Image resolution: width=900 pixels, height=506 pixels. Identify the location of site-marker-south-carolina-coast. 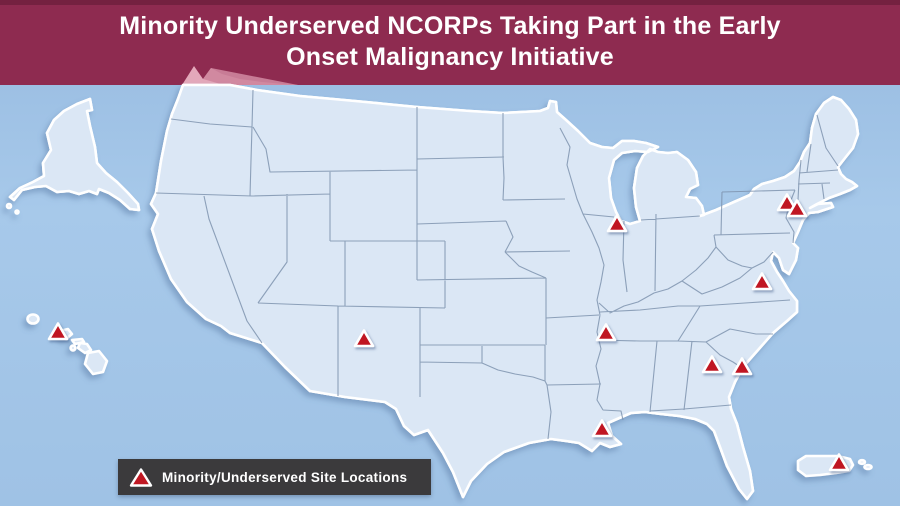
(742, 366).